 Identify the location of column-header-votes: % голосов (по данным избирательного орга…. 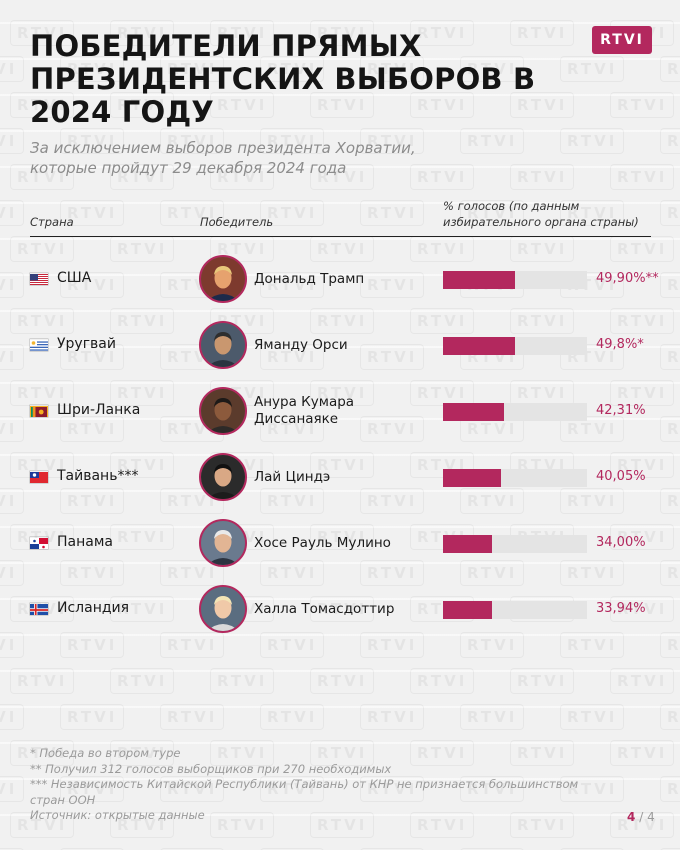
(541, 214).